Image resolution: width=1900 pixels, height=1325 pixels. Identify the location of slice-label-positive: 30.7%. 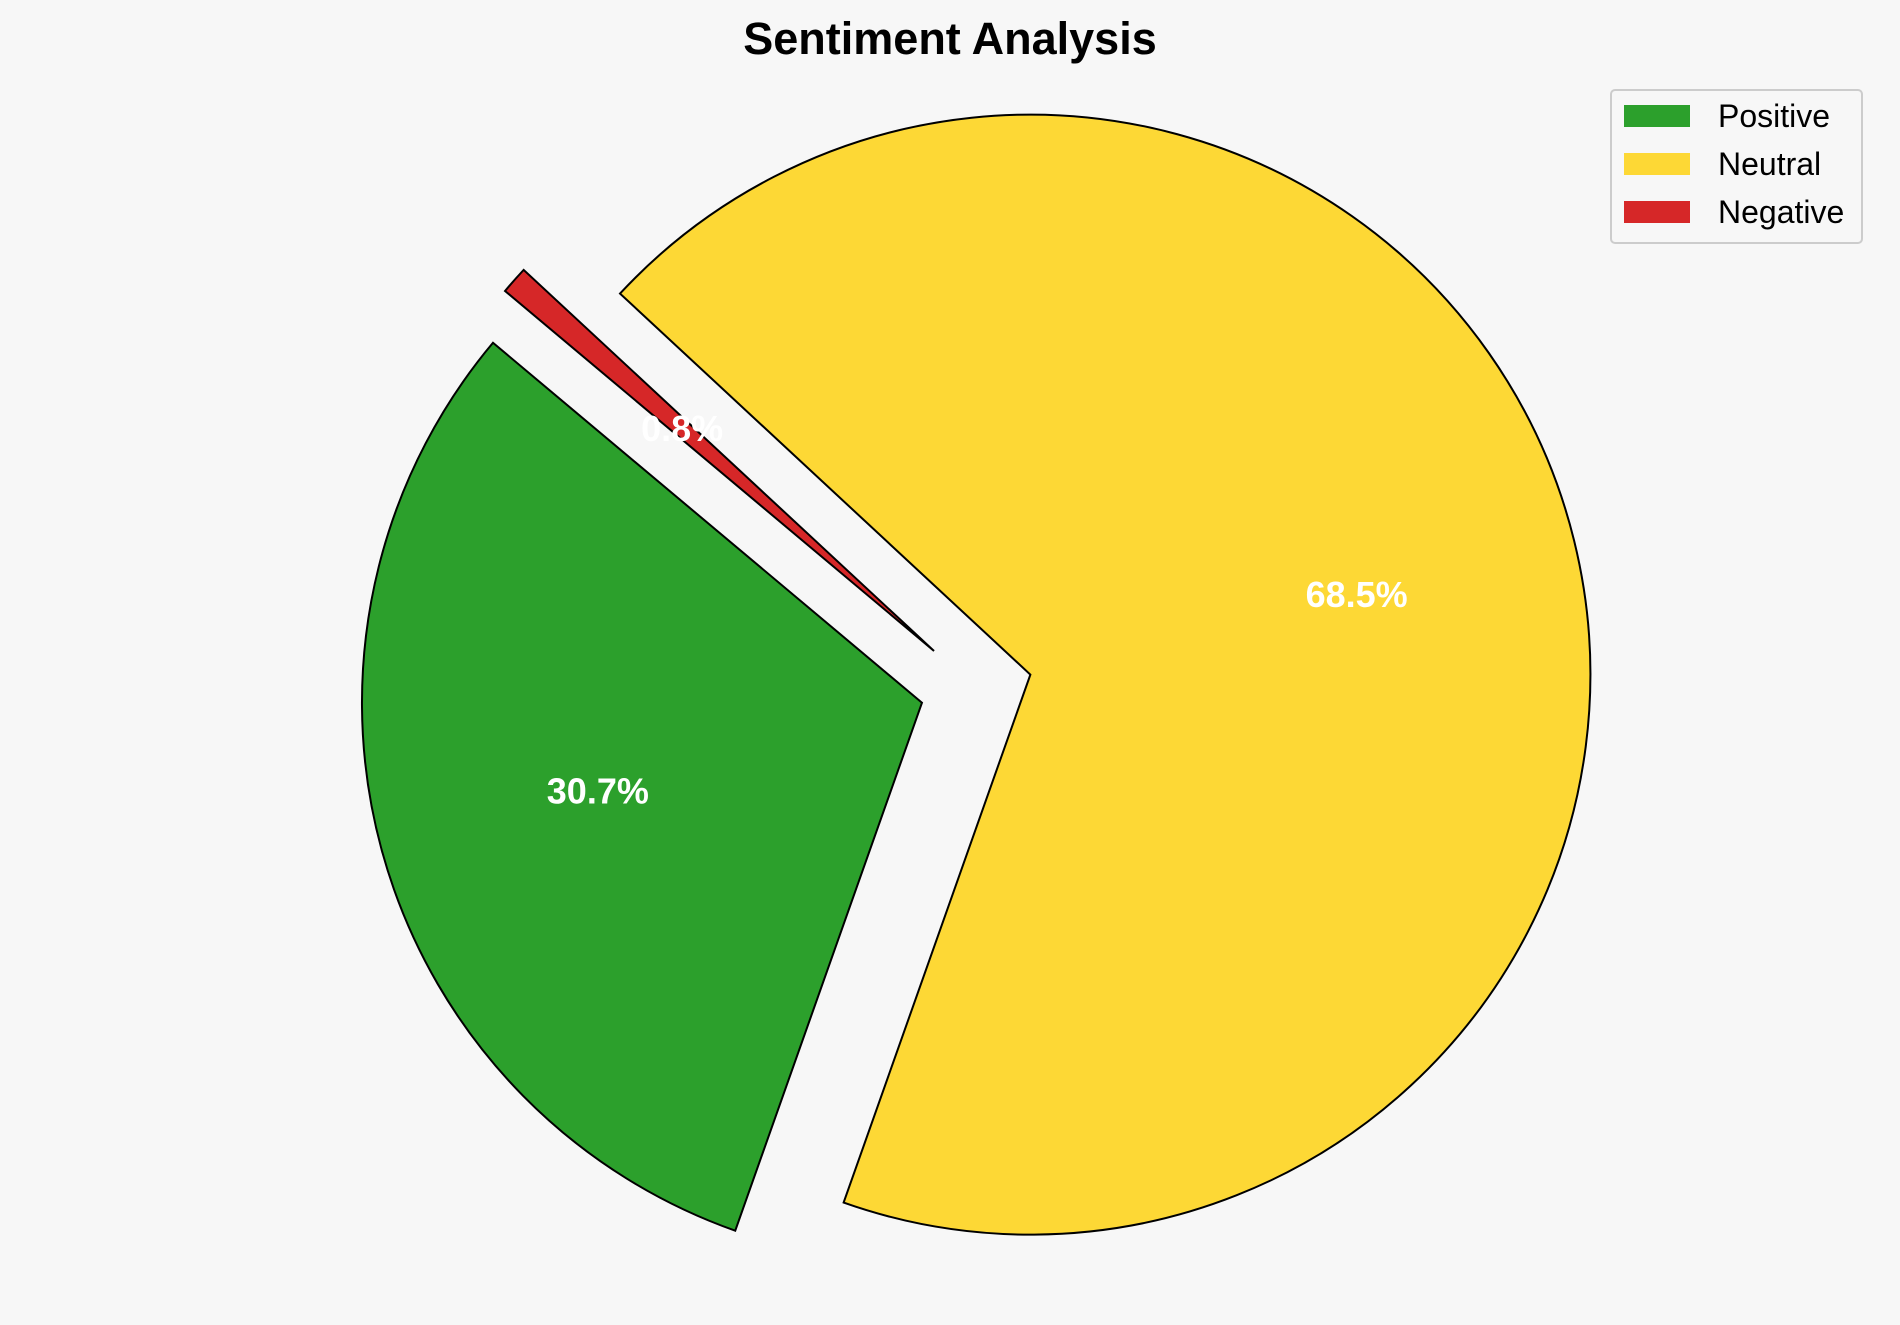
(598, 791).